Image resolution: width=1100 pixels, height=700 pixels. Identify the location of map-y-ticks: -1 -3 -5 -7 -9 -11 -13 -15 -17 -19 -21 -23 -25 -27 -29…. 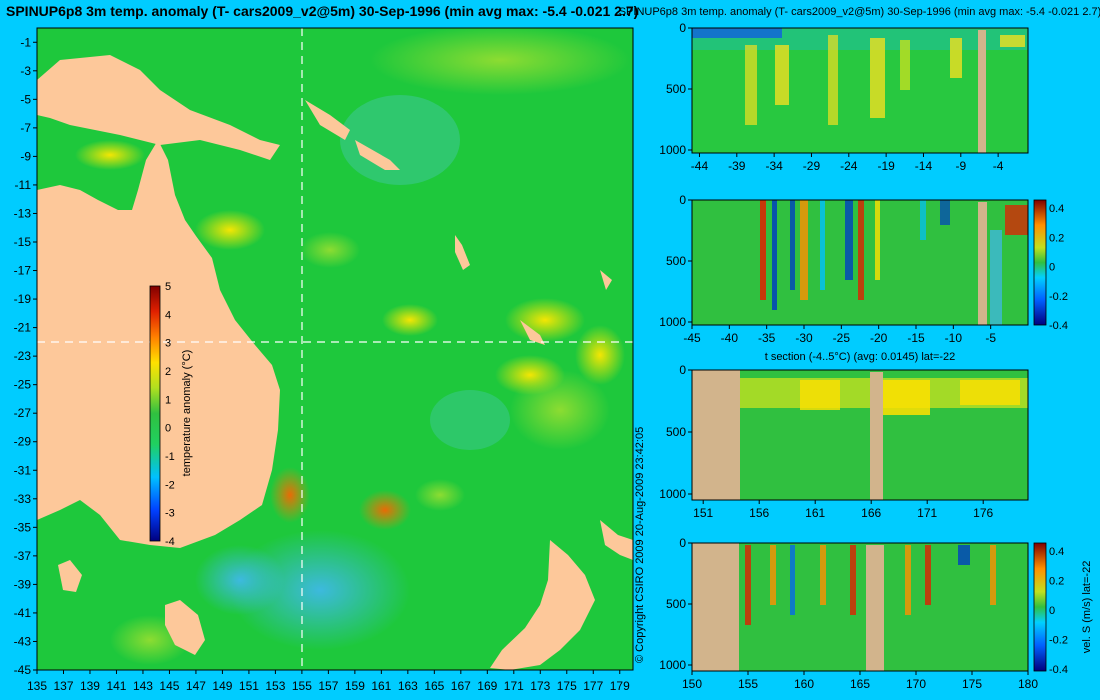
(25, 356).